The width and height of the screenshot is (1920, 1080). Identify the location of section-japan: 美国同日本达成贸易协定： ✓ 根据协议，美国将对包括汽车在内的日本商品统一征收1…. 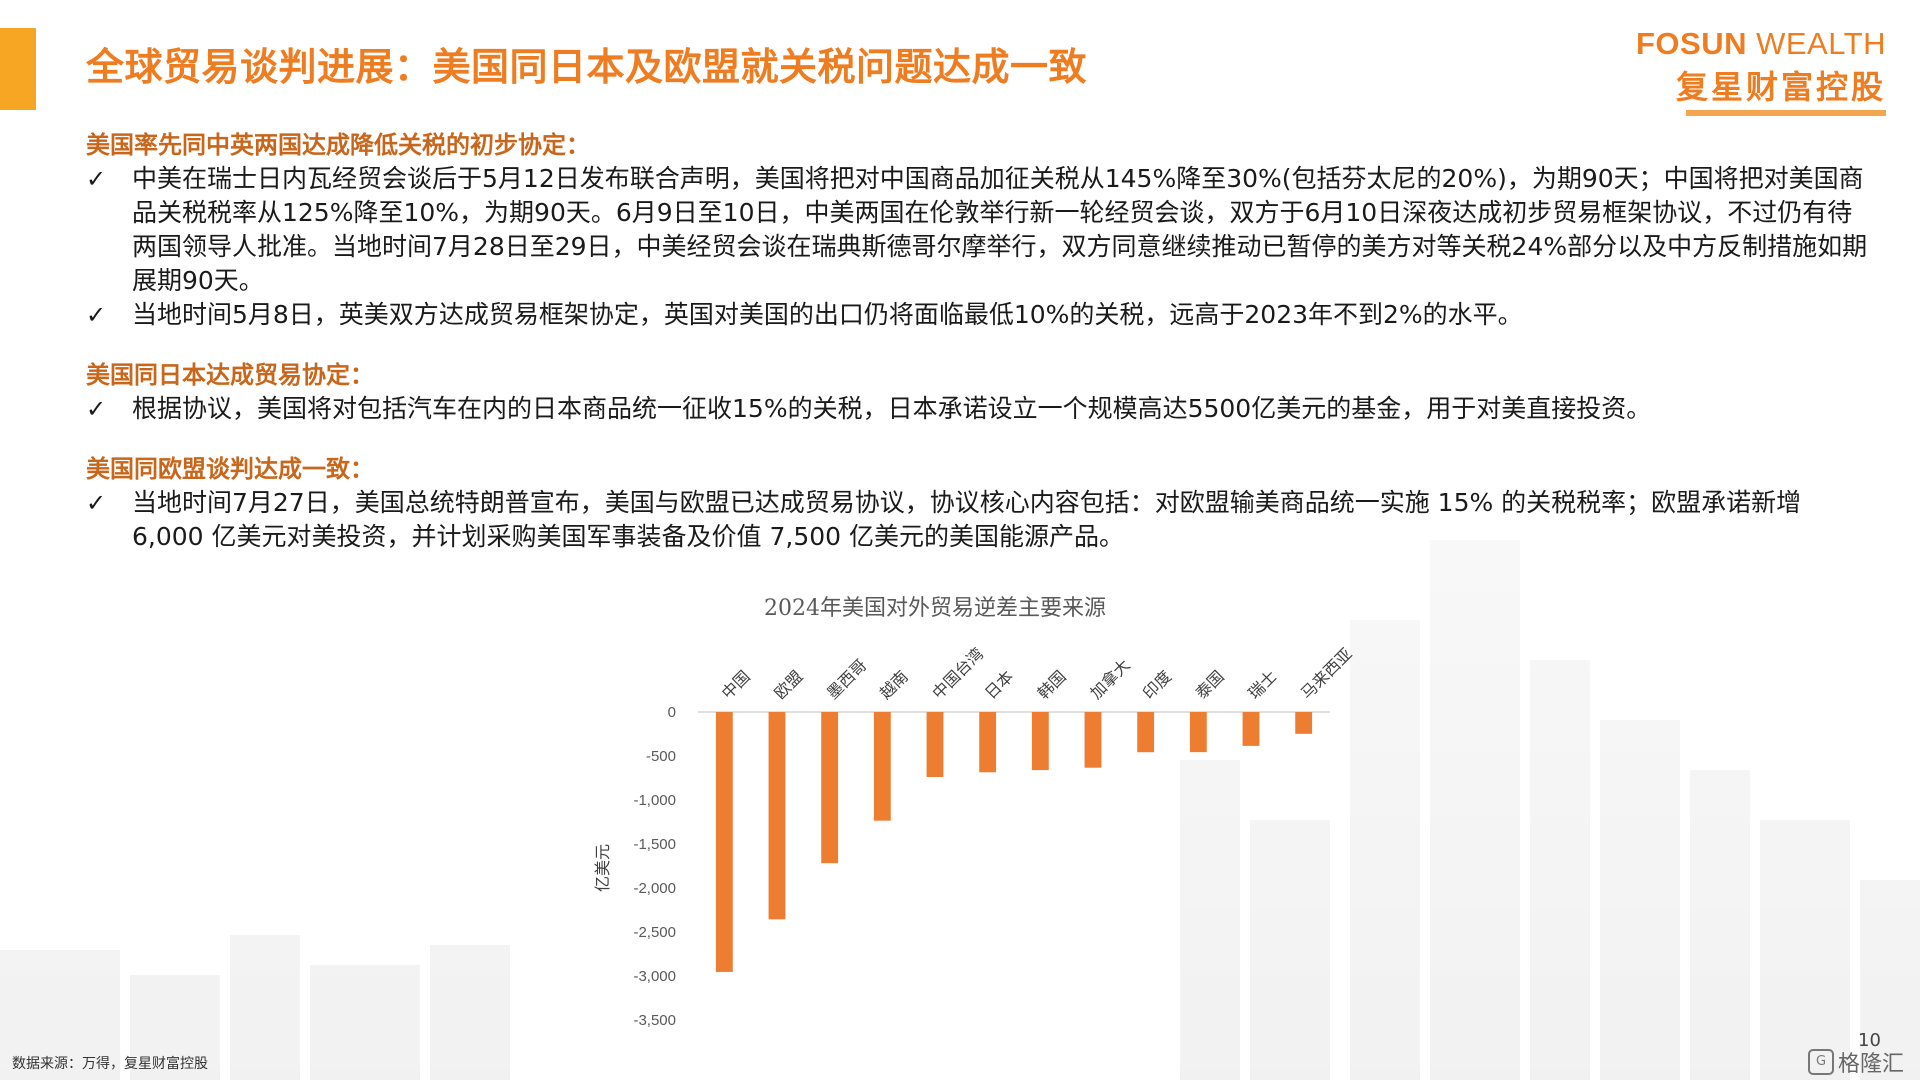
(977, 392).